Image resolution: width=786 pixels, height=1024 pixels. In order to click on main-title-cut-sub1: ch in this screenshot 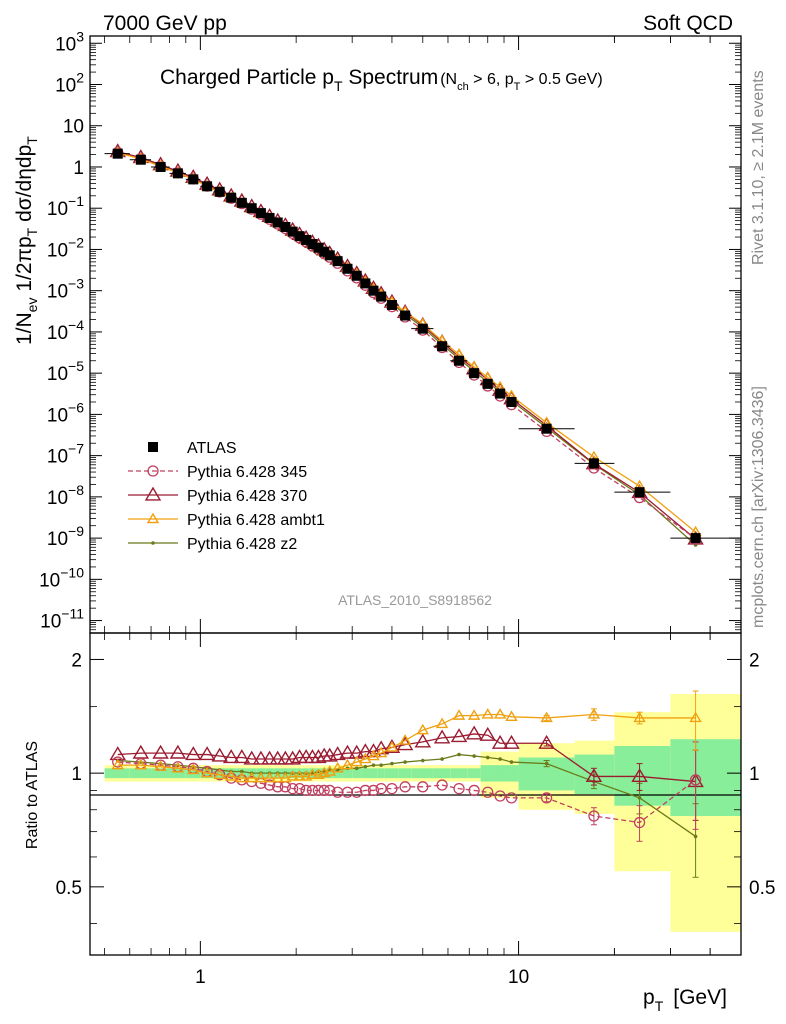, I will do `click(463, 87)`.